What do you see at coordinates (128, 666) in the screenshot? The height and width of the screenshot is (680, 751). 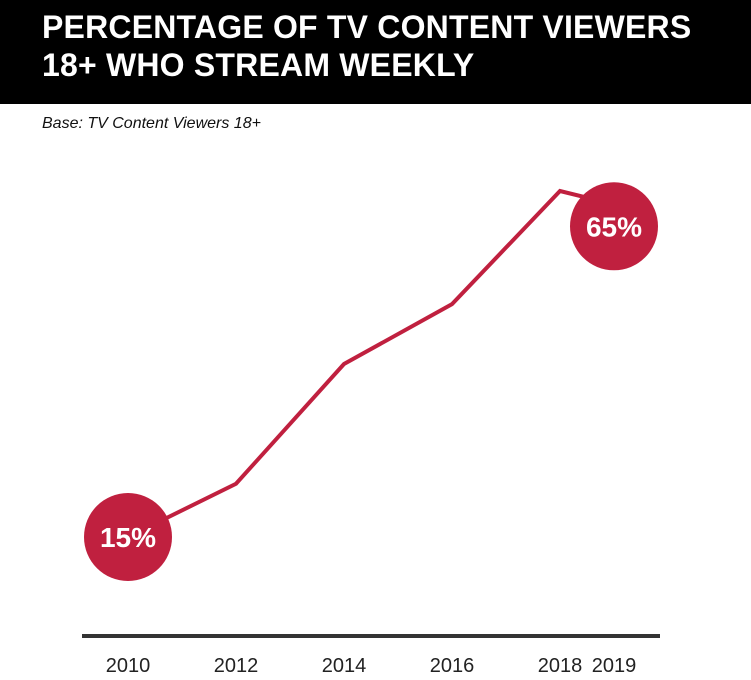 I see `x-tick-label: 2010` at bounding box center [128, 666].